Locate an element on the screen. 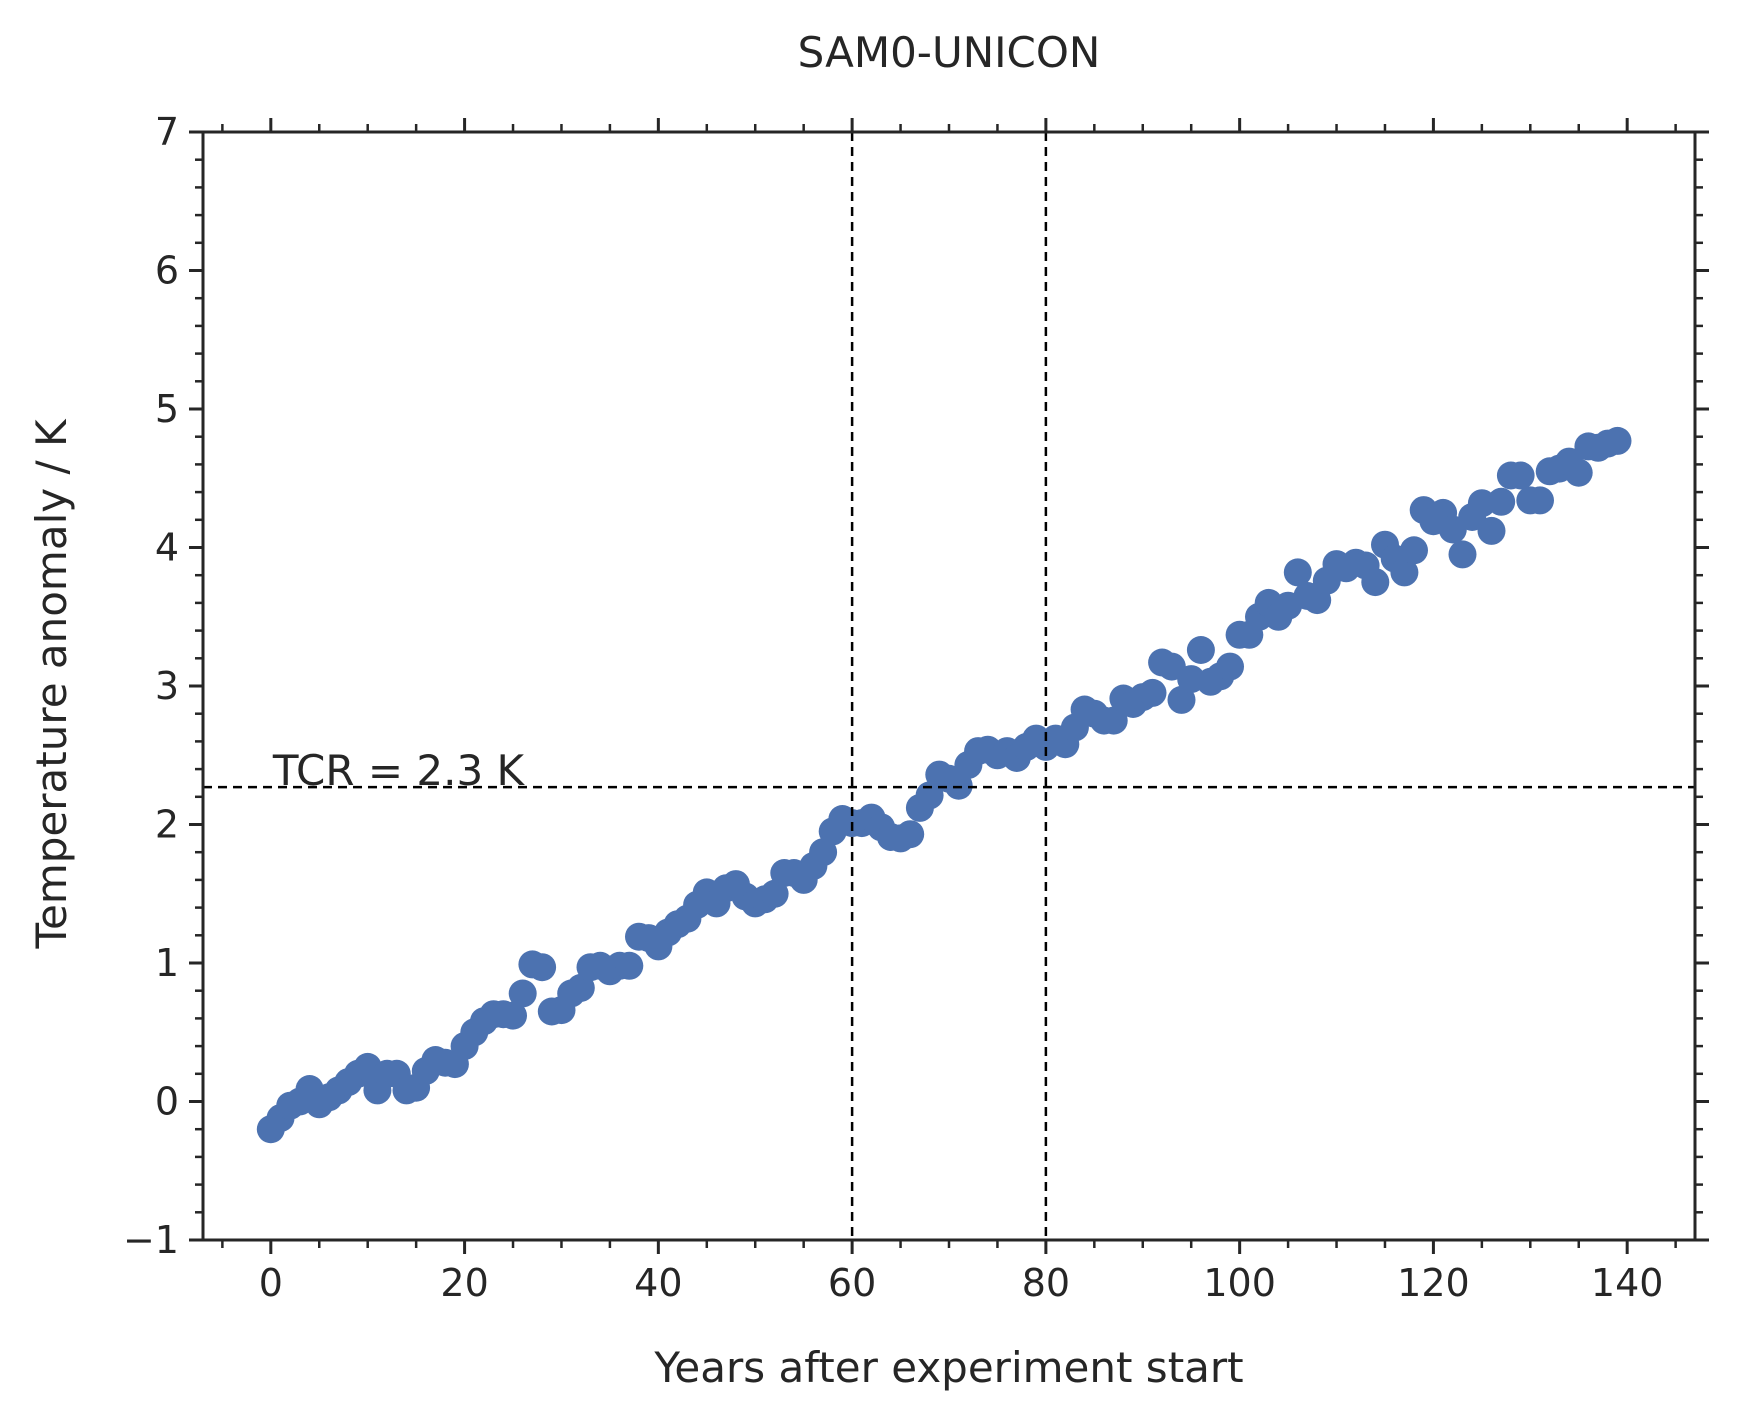 The height and width of the screenshot is (1418, 1744). x-axis-label: Years after experiment start is located at coordinates (948, 1367).